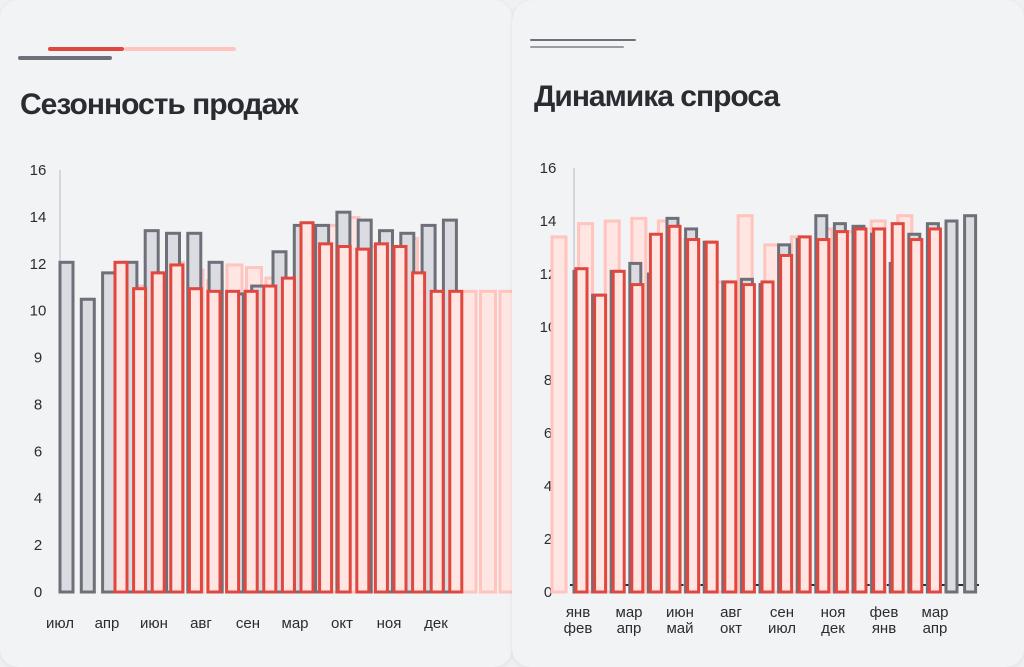  Describe the element at coordinates (159, 104) in the screenshot. I see `left-chart-title: Сезонность продаж` at that location.